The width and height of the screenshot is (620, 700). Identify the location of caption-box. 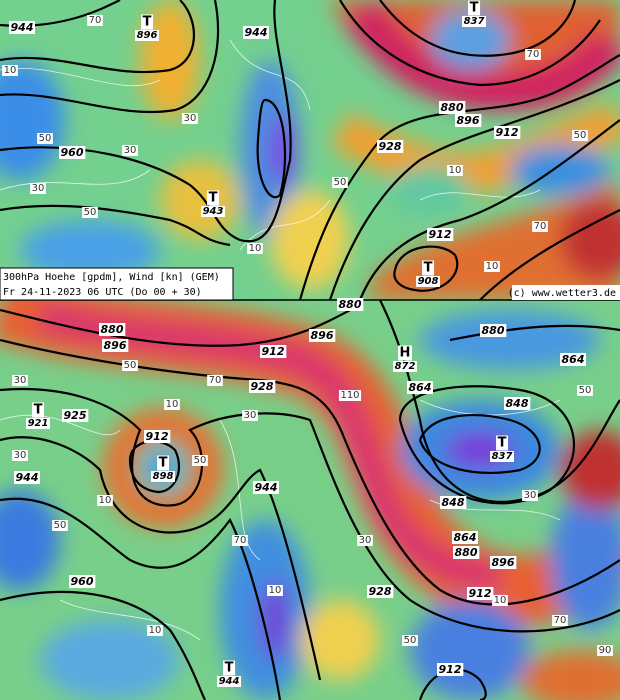
(117, 284).